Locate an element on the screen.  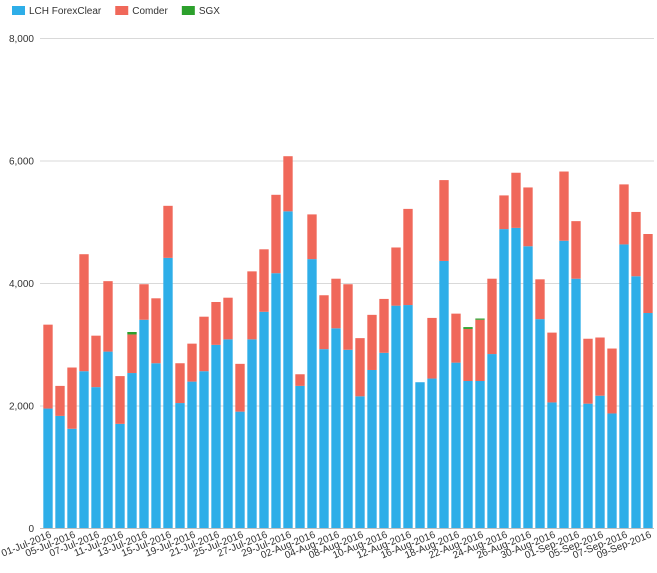
legend-swatch-lch-forexclear is located at coordinates (18, 10).